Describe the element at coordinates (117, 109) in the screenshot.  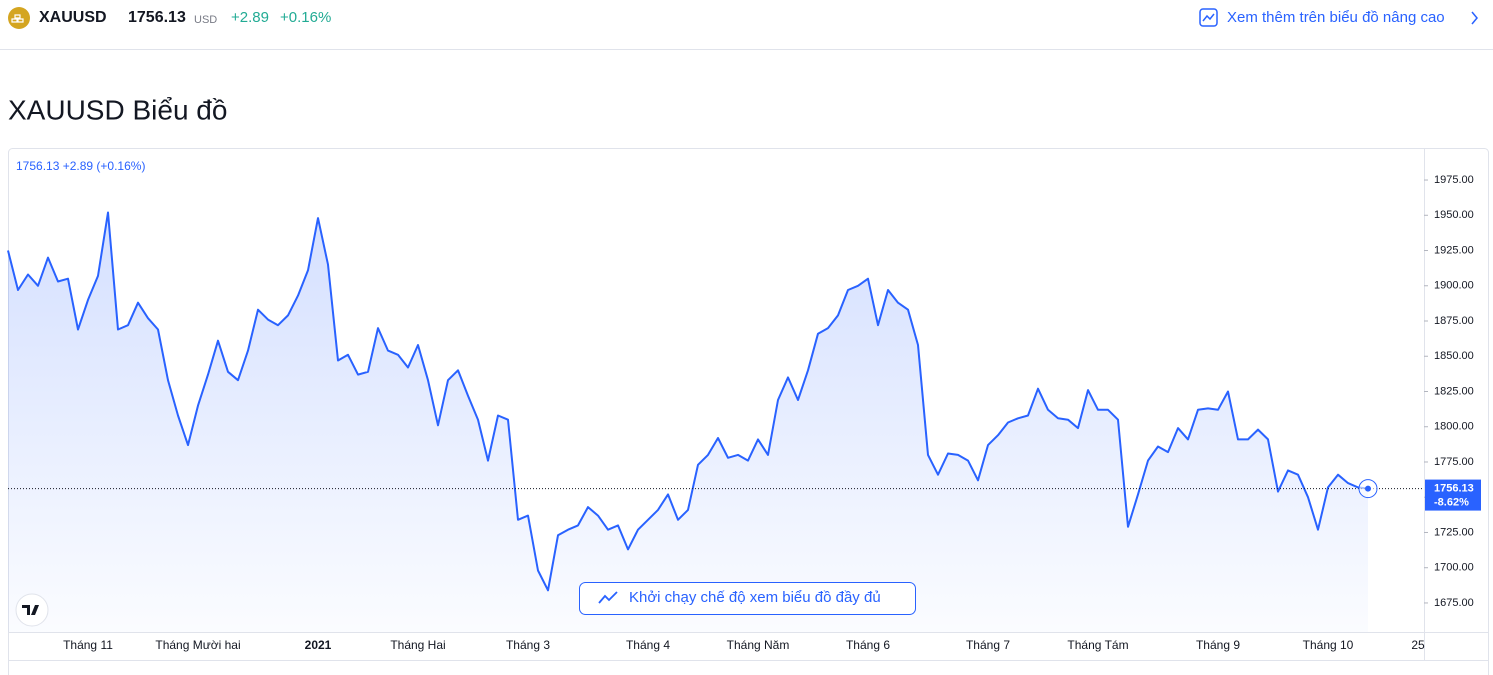
I see `page-title: XAUUSD Biểu đồ` at that location.